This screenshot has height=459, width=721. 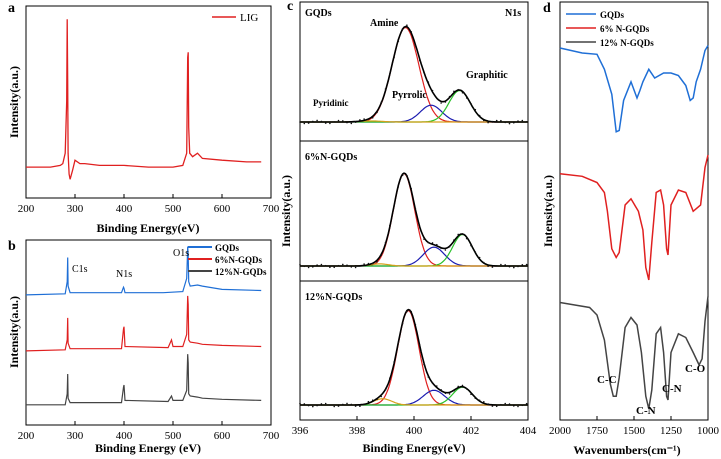 What do you see at coordinates (671, 431) in the screenshot?
I see `panel-d-x-tick-label-3: 1250` at bounding box center [671, 431].